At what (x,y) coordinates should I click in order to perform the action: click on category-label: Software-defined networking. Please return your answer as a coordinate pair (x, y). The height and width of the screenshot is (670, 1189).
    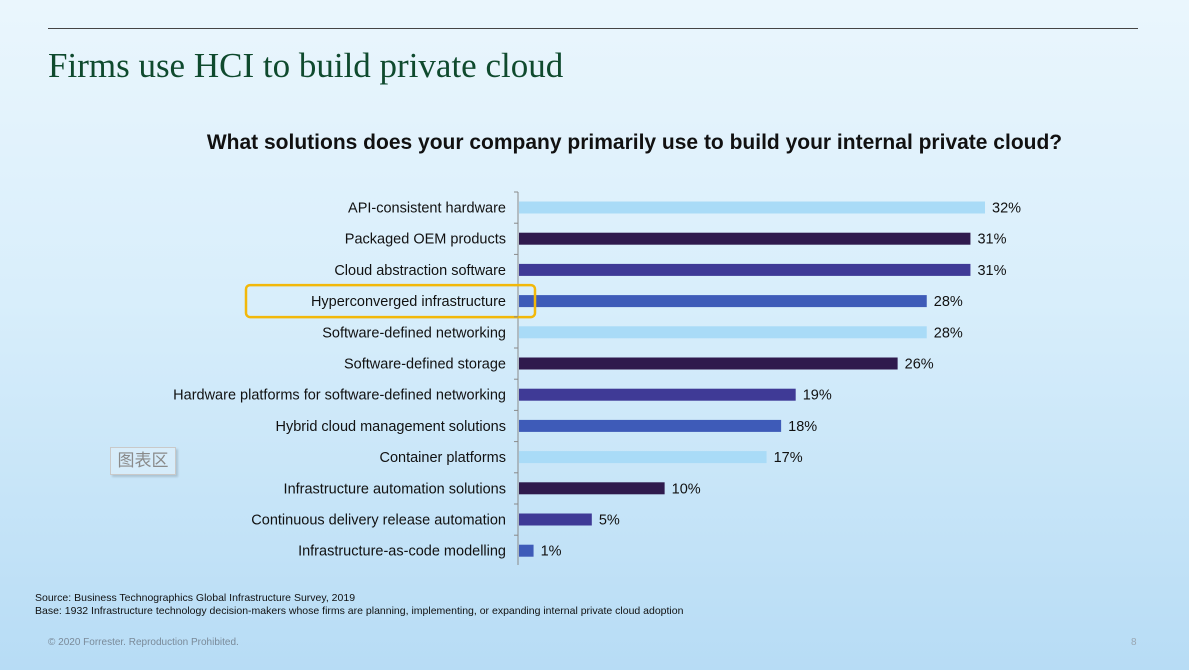
    Looking at the image, I should click on (414, 333).